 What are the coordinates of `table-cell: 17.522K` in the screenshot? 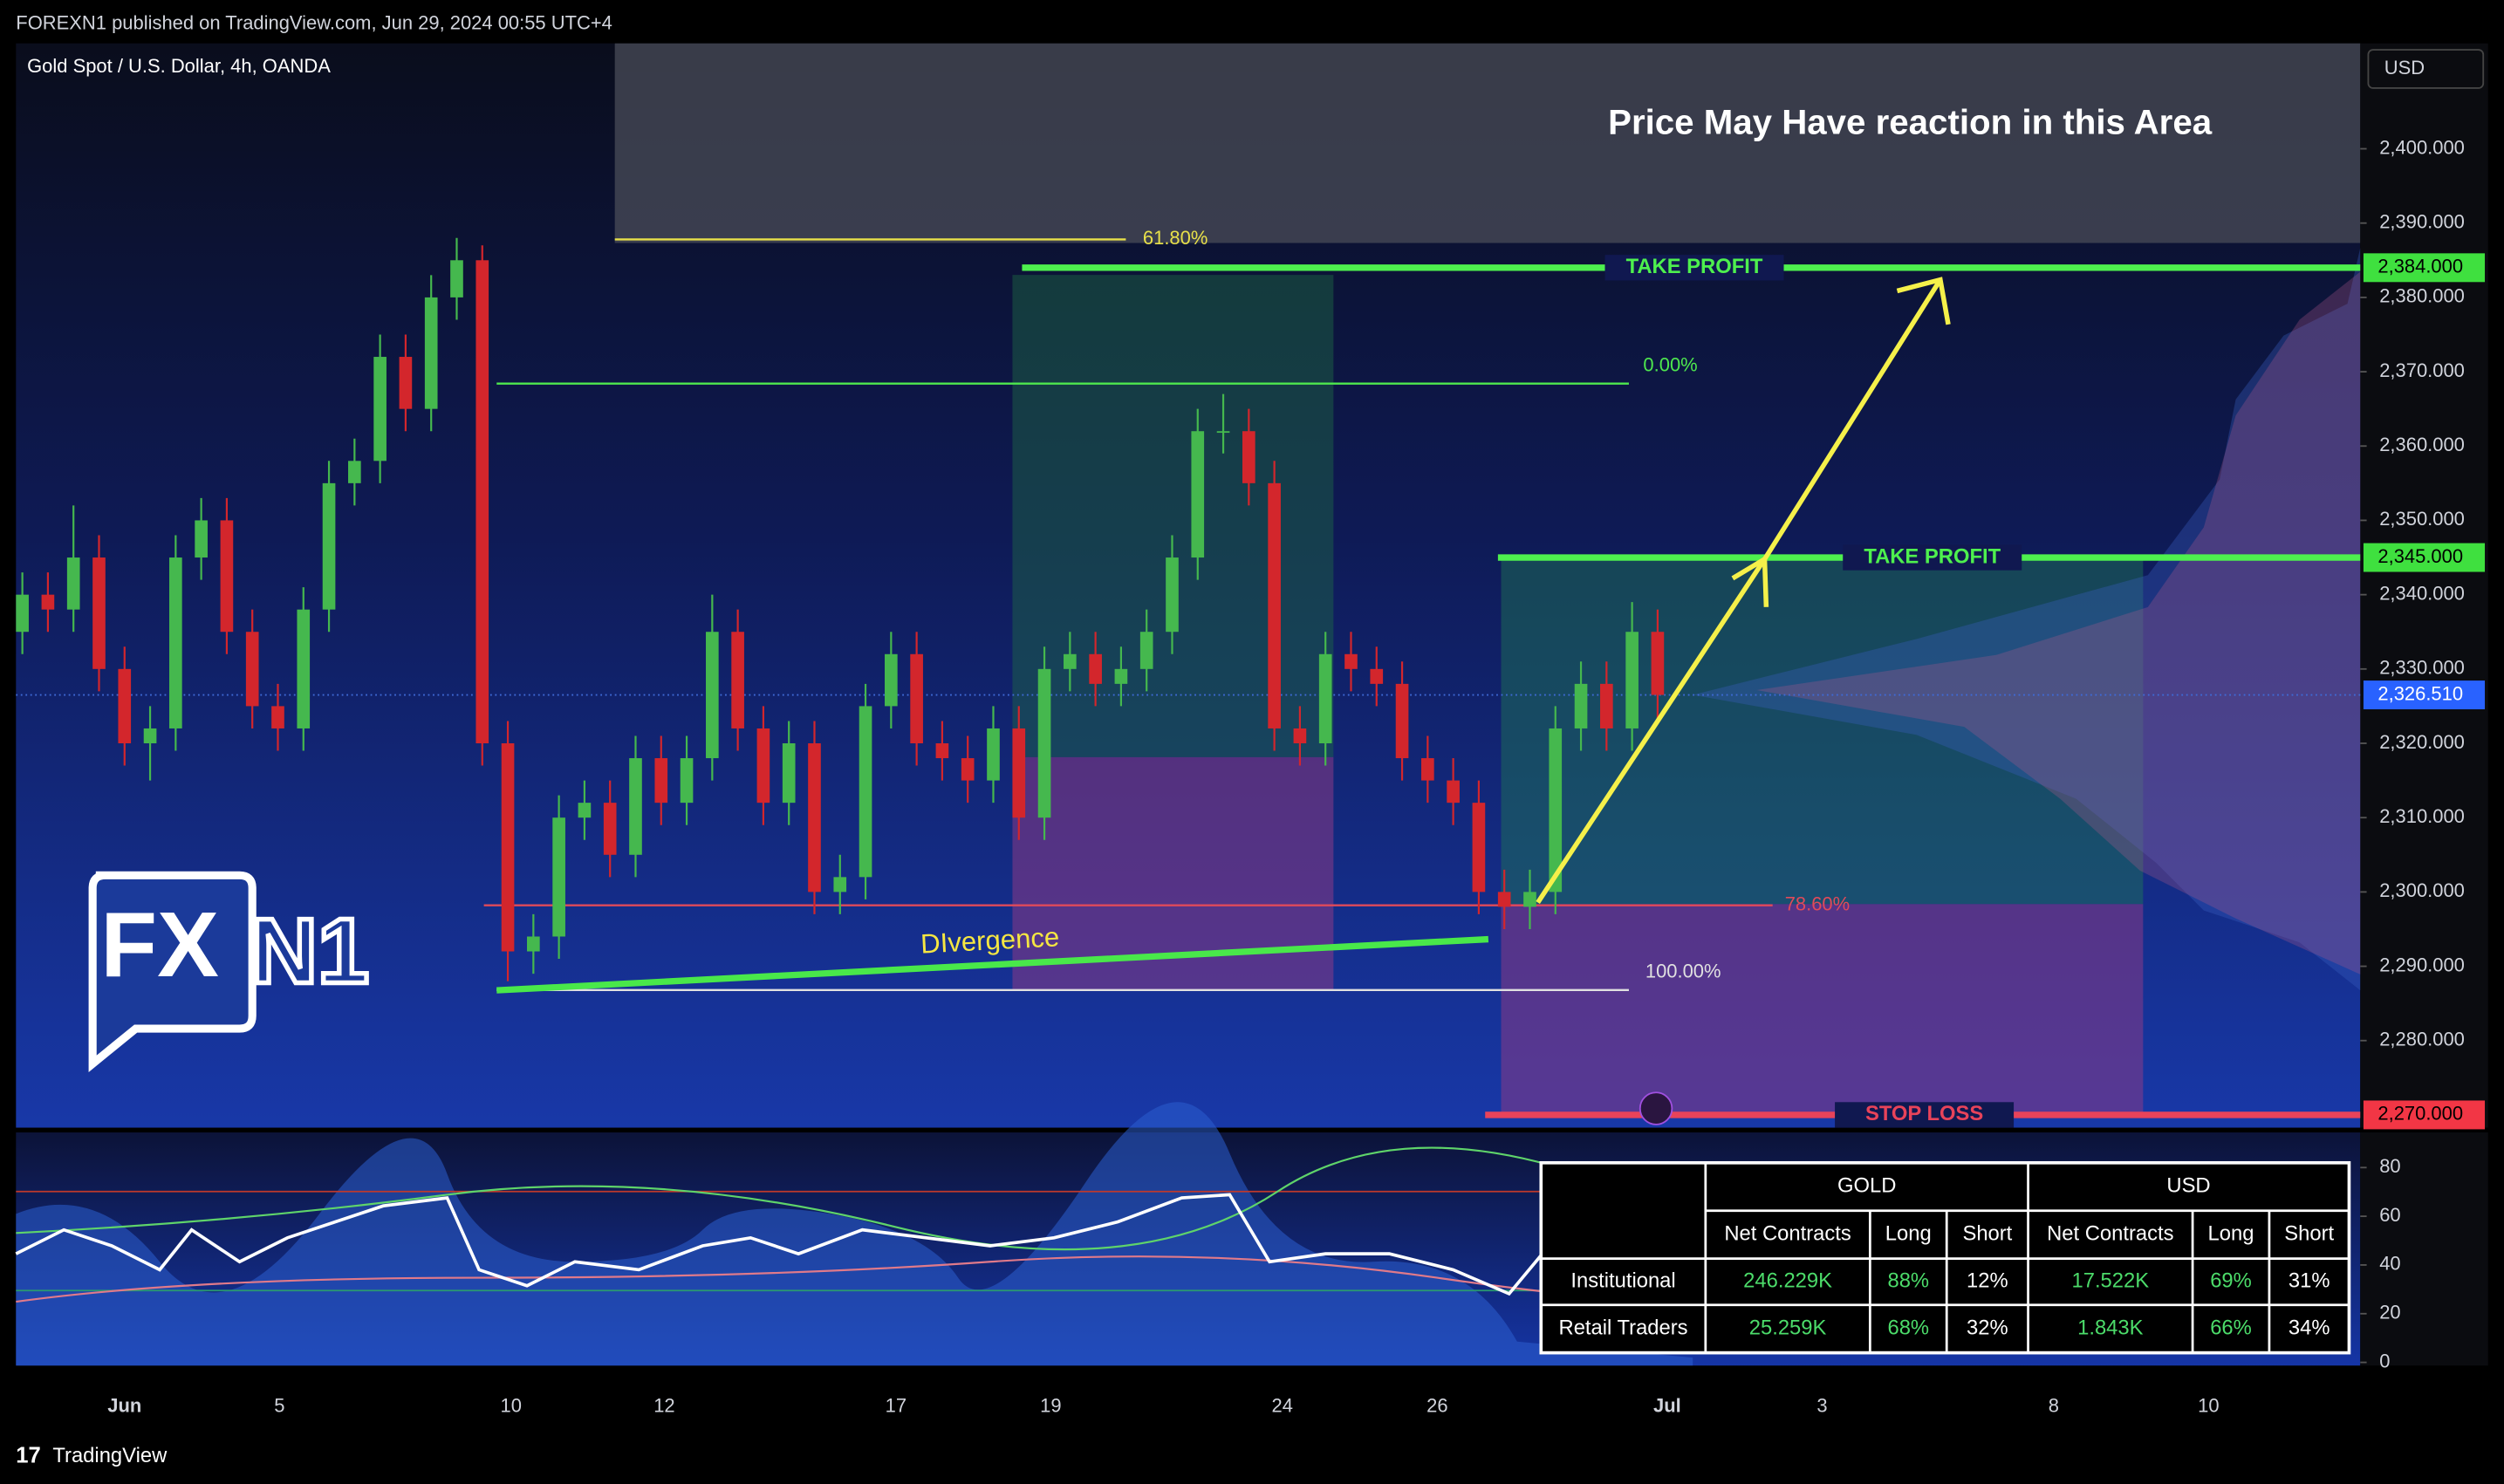 It's located at (2111, 1280).